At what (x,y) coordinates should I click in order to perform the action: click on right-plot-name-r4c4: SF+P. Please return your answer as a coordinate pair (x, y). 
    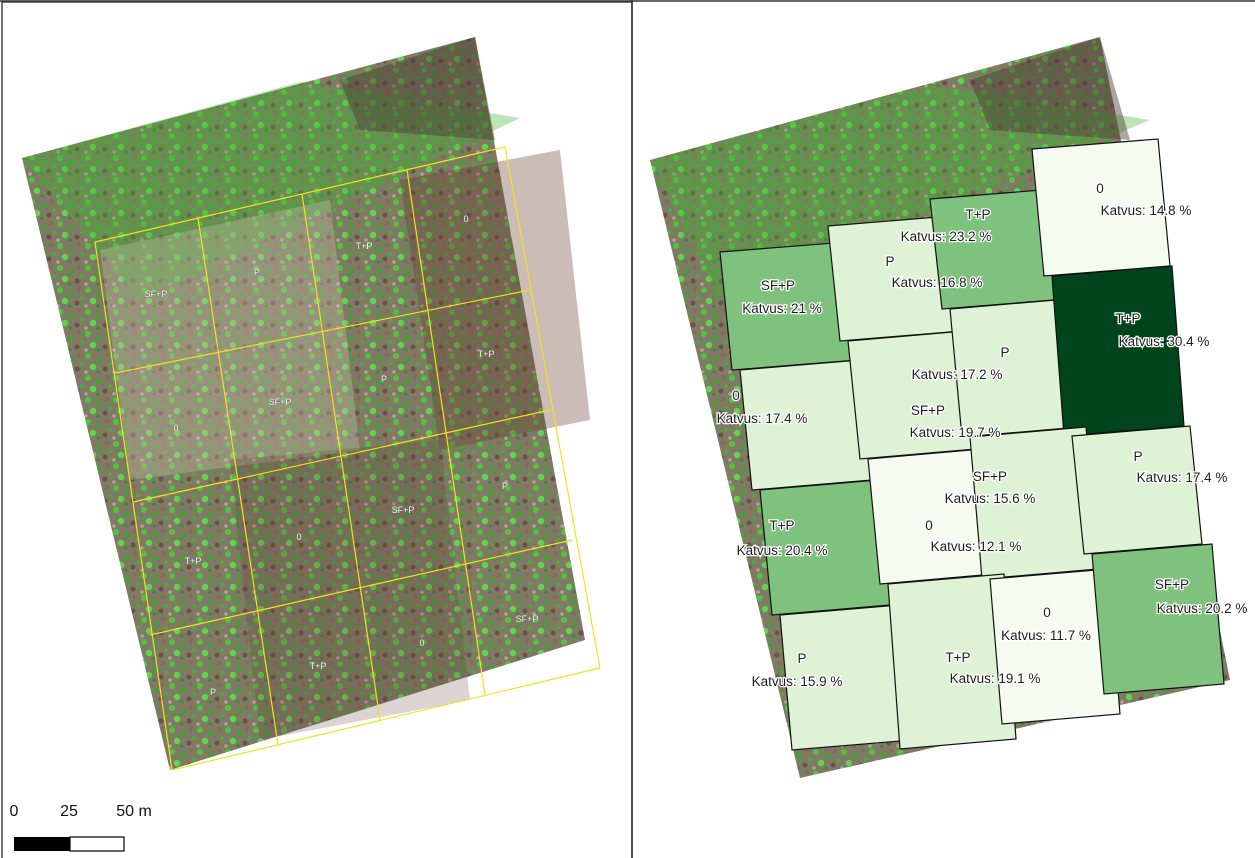
    Looking at the image, I should click on (1172, 584).